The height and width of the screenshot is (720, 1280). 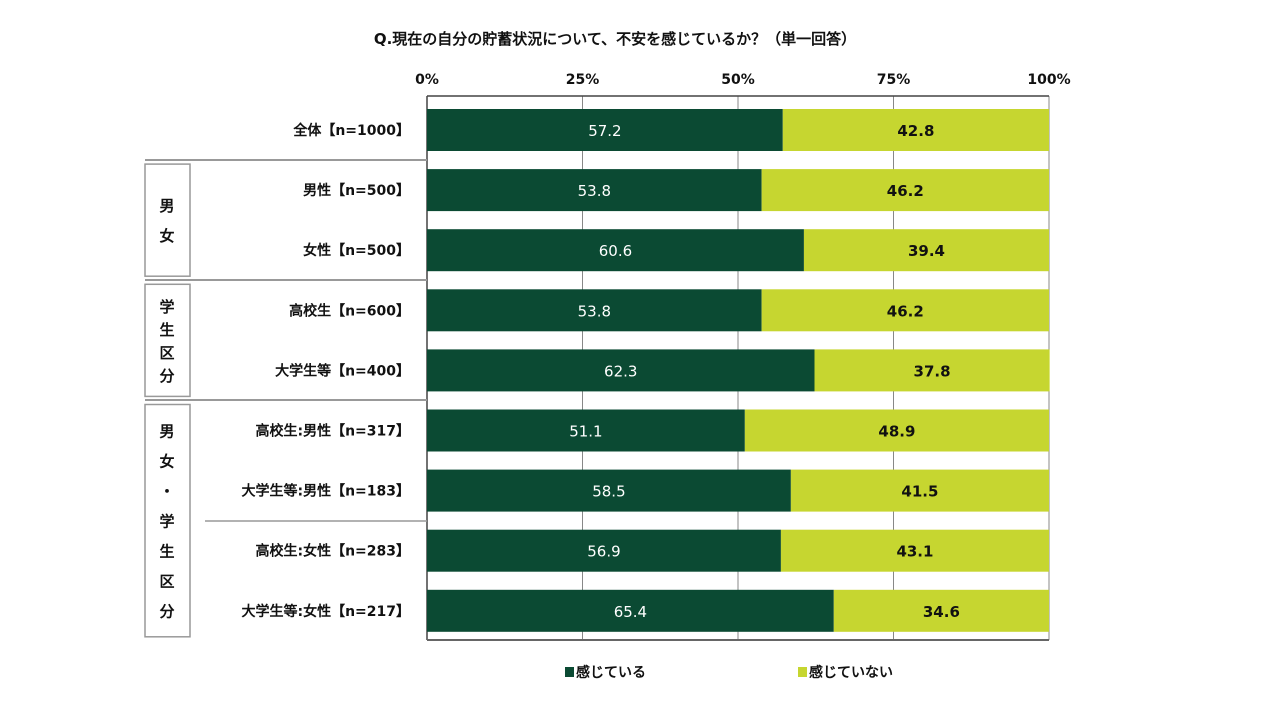 What do you see at coordinates (583, 80) in the screenshot?
I see `x-tick-label: 25%` at bounding box center [583, 80].